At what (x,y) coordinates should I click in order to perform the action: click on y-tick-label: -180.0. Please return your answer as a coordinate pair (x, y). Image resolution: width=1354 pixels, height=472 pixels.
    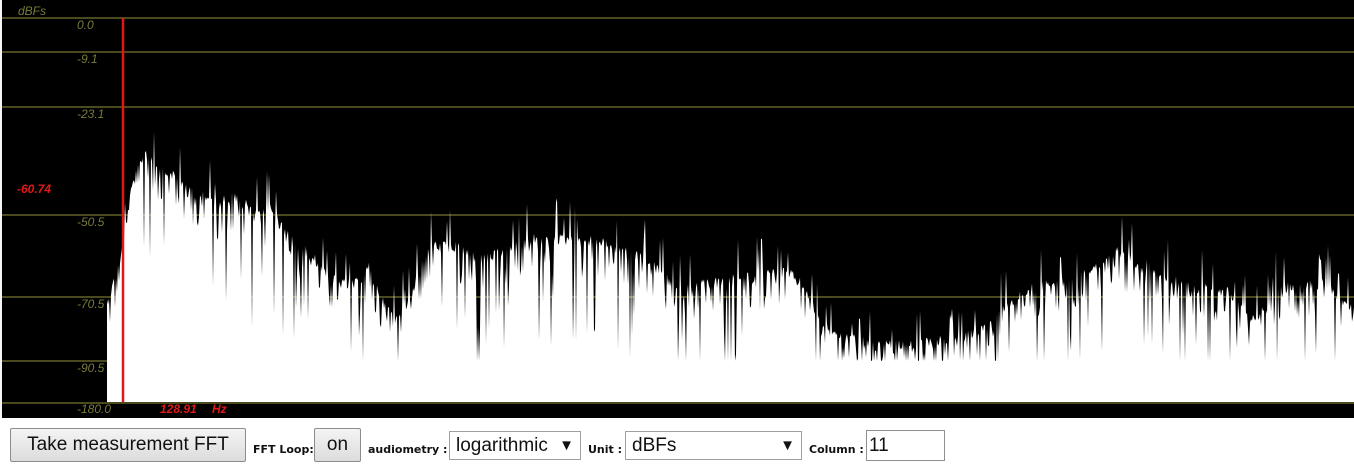
    Looking at the image, I should click on (94, 409).